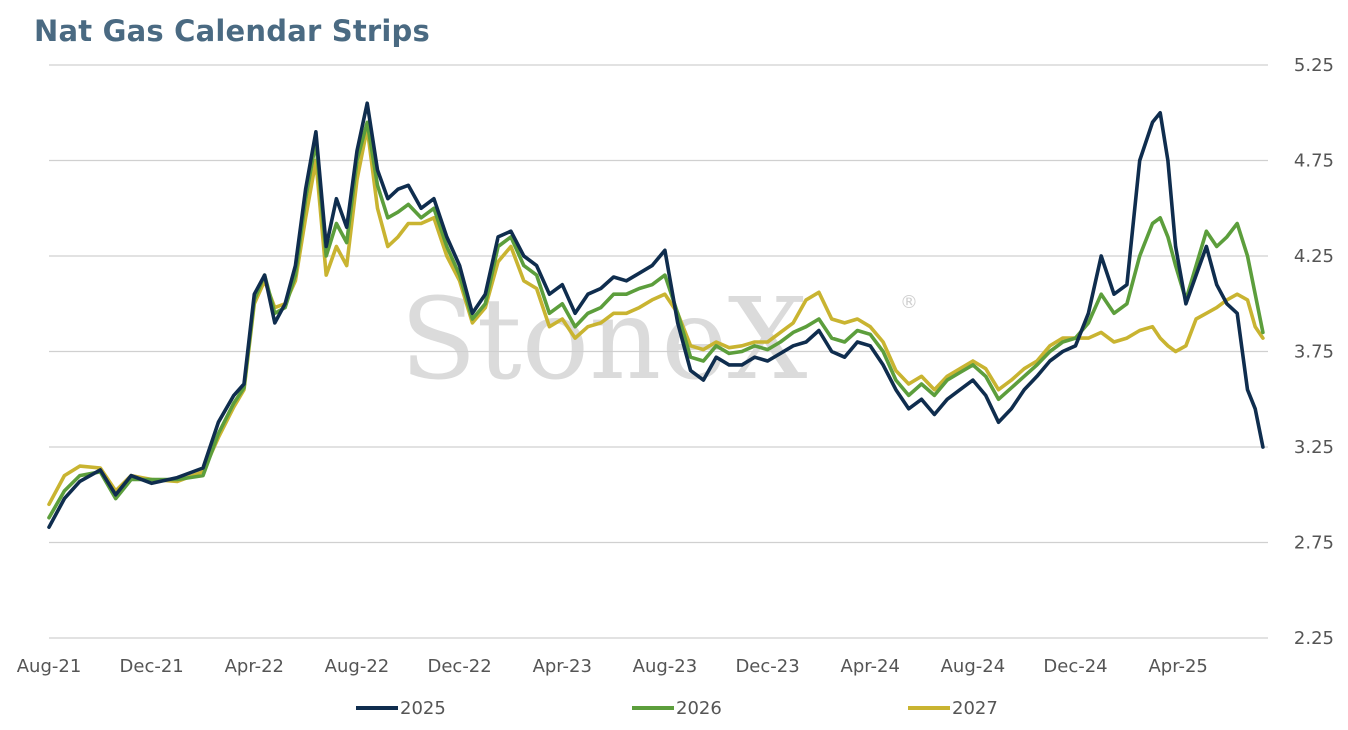  Describe the element at coordinates (357, 666) in the screenshot. I see `x-tick-label: Aug-22` at that location.